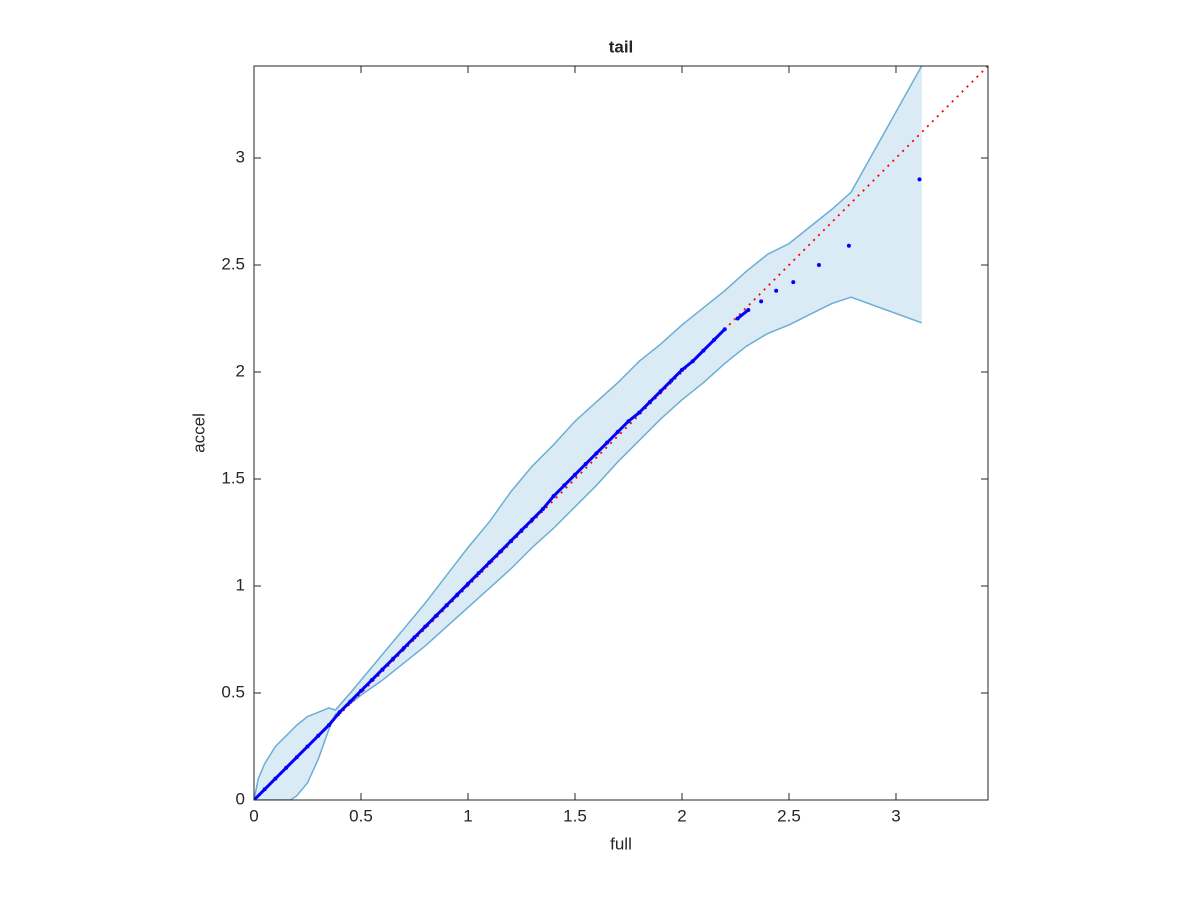 The image size is (1200, 905). Describe the element at coordinates (789, 815) in the screenshot. I see `x-tick-label: 2.5` at that location.